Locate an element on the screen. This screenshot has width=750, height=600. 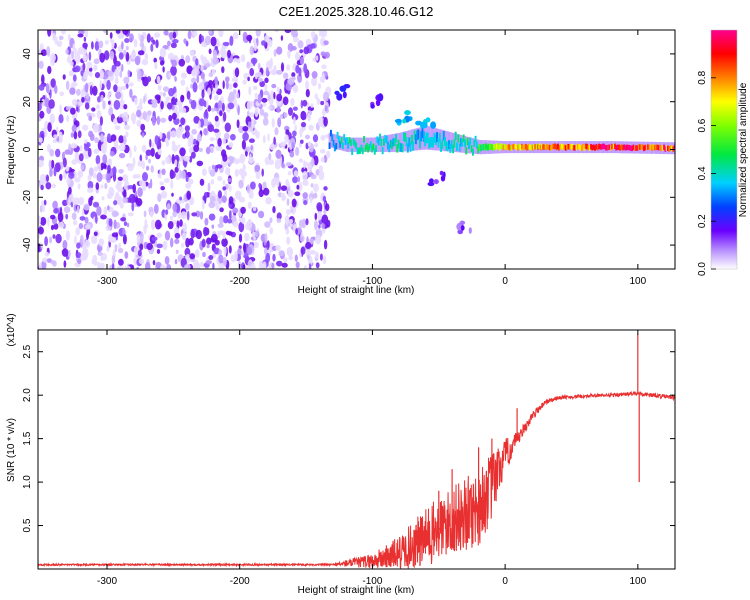
snr-x-tick-label: 100 is located at coordinates (637, 581).